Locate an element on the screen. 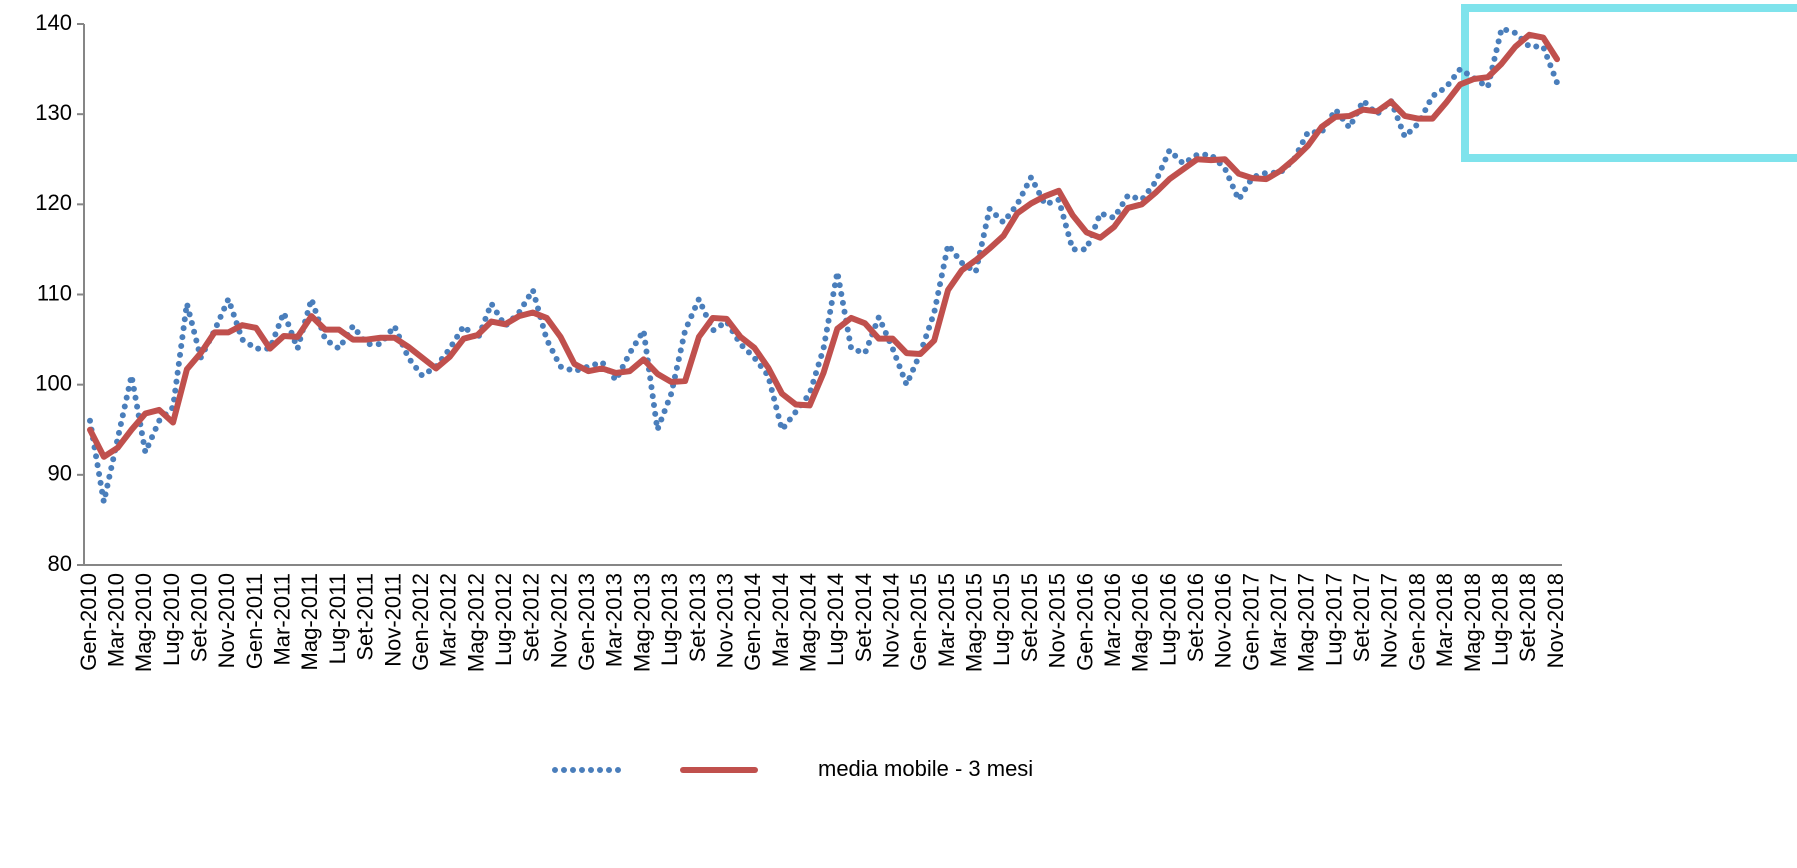  y-tick-label: 140 is located at coordinates (53, 22).